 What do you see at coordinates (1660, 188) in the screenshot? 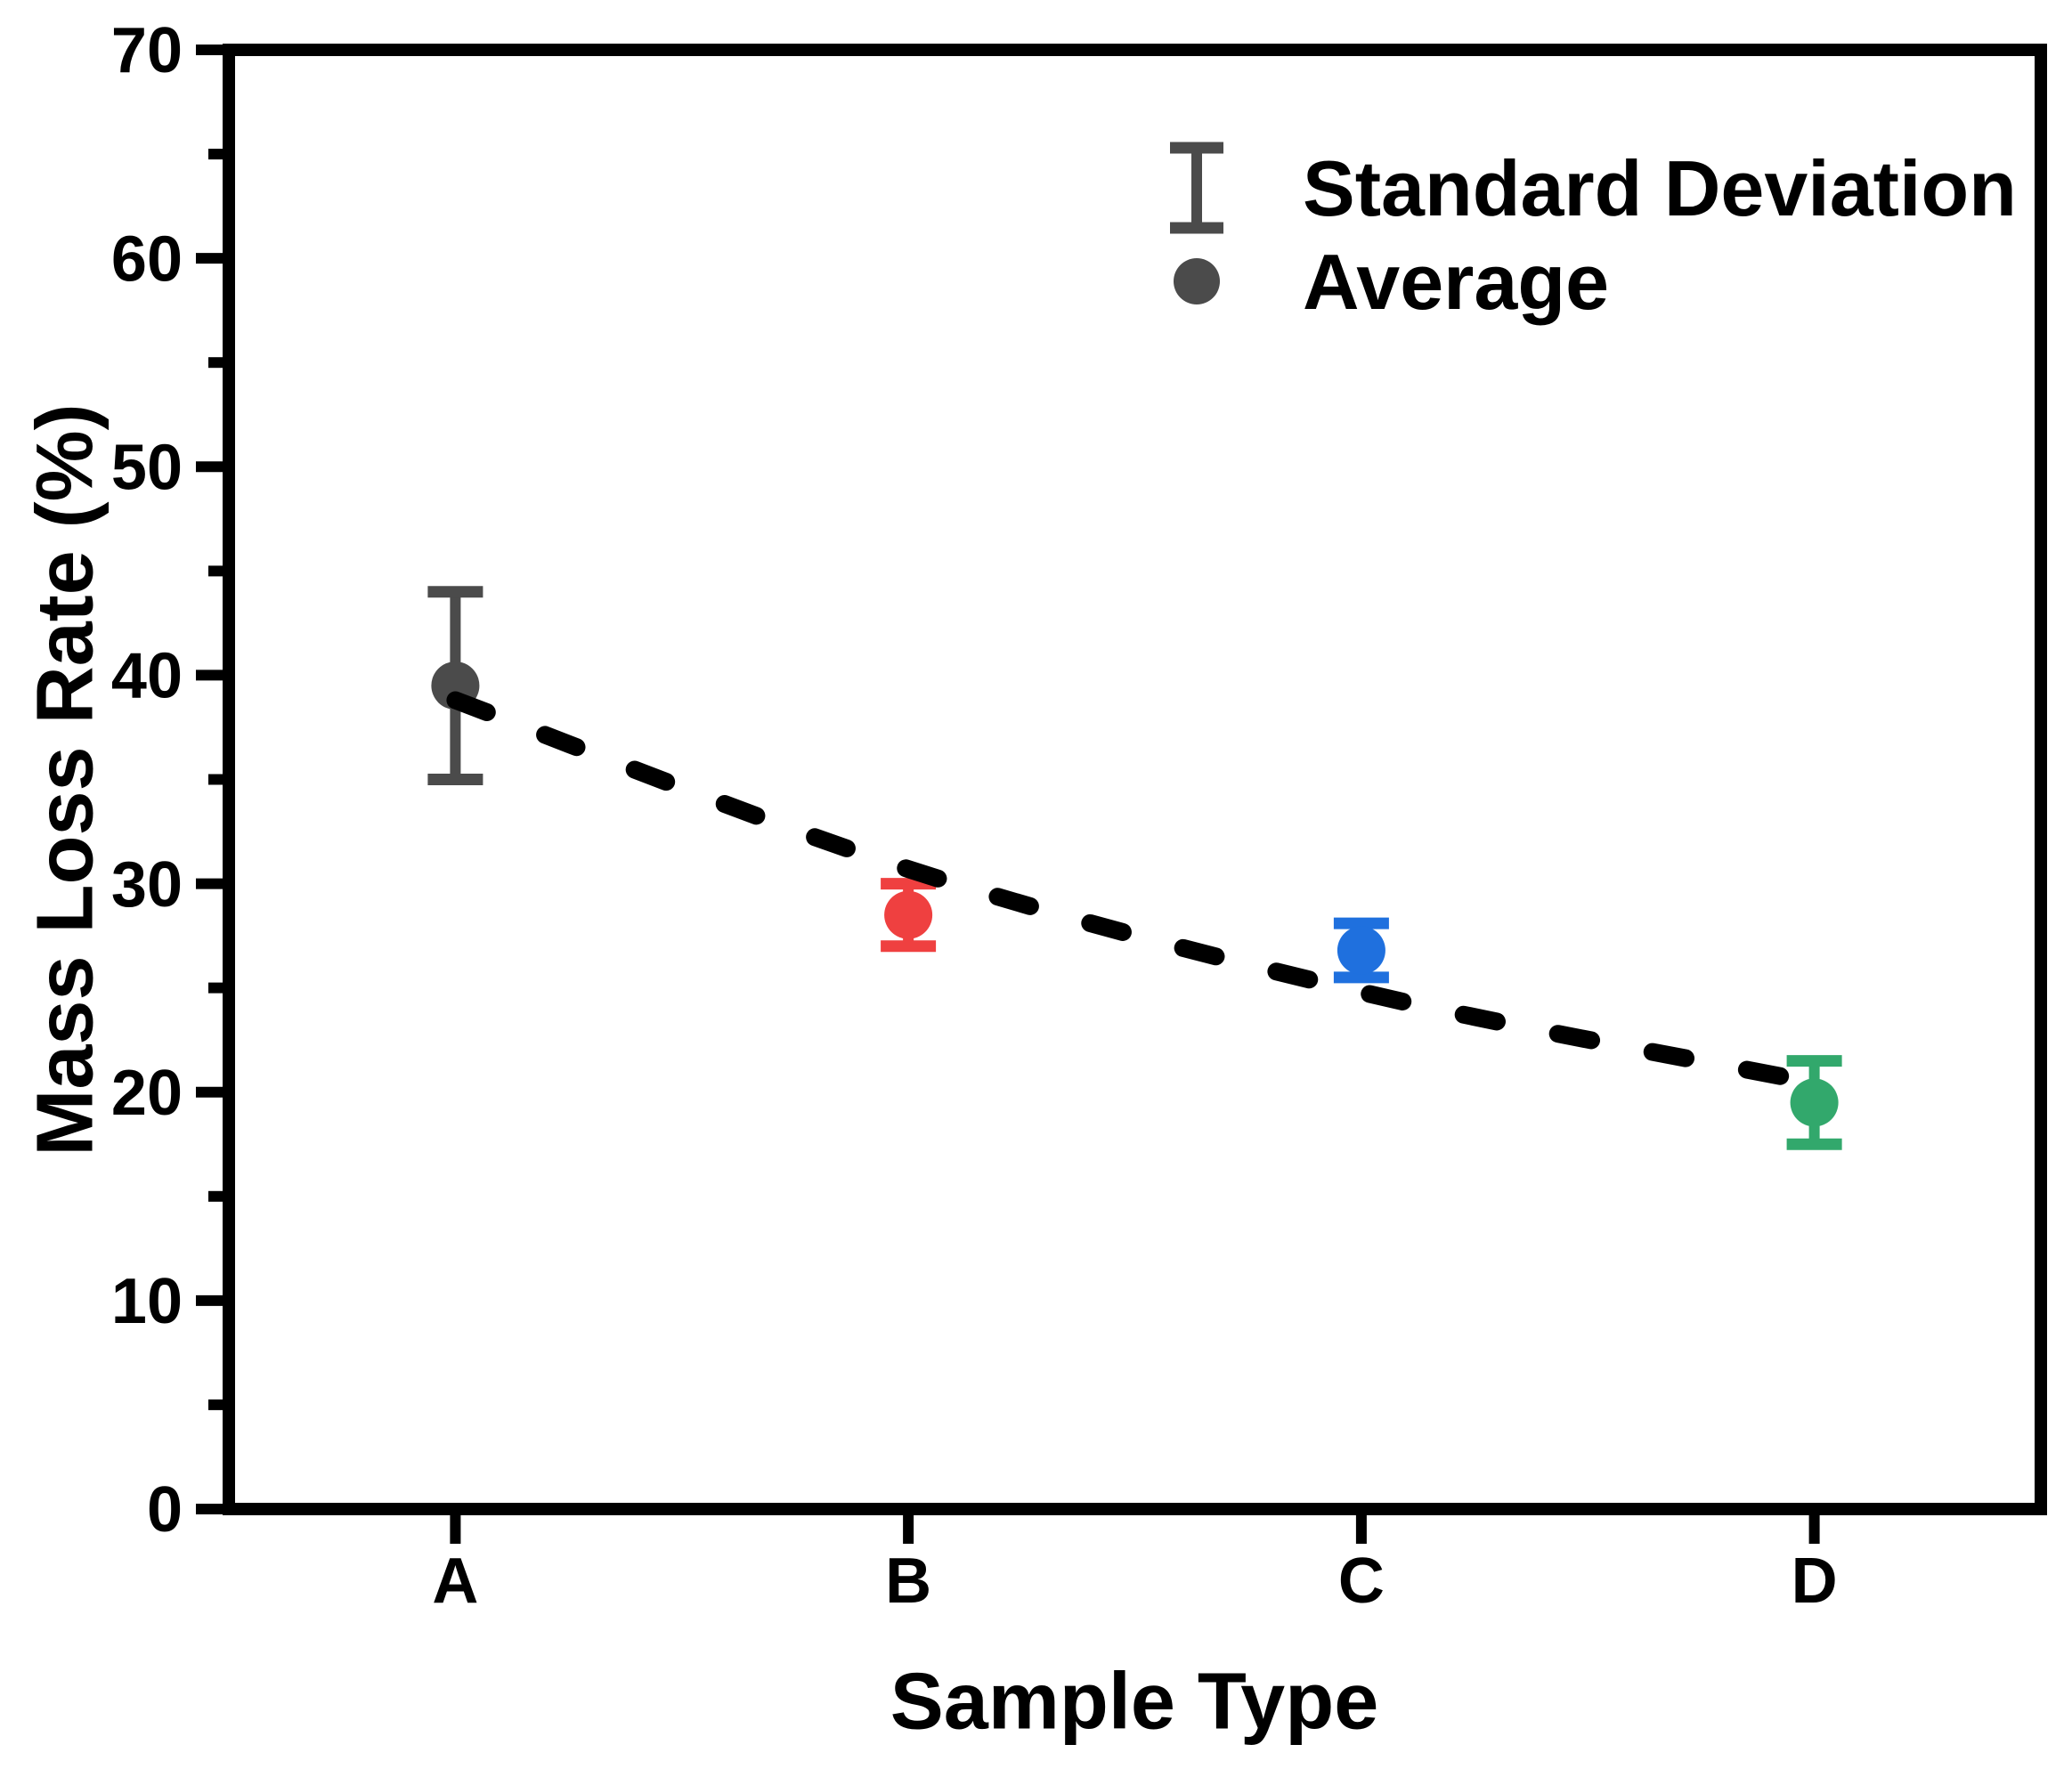
I see `legend-label-standard-deviation: Standard Deviation` at bounding box center [1660, 188].